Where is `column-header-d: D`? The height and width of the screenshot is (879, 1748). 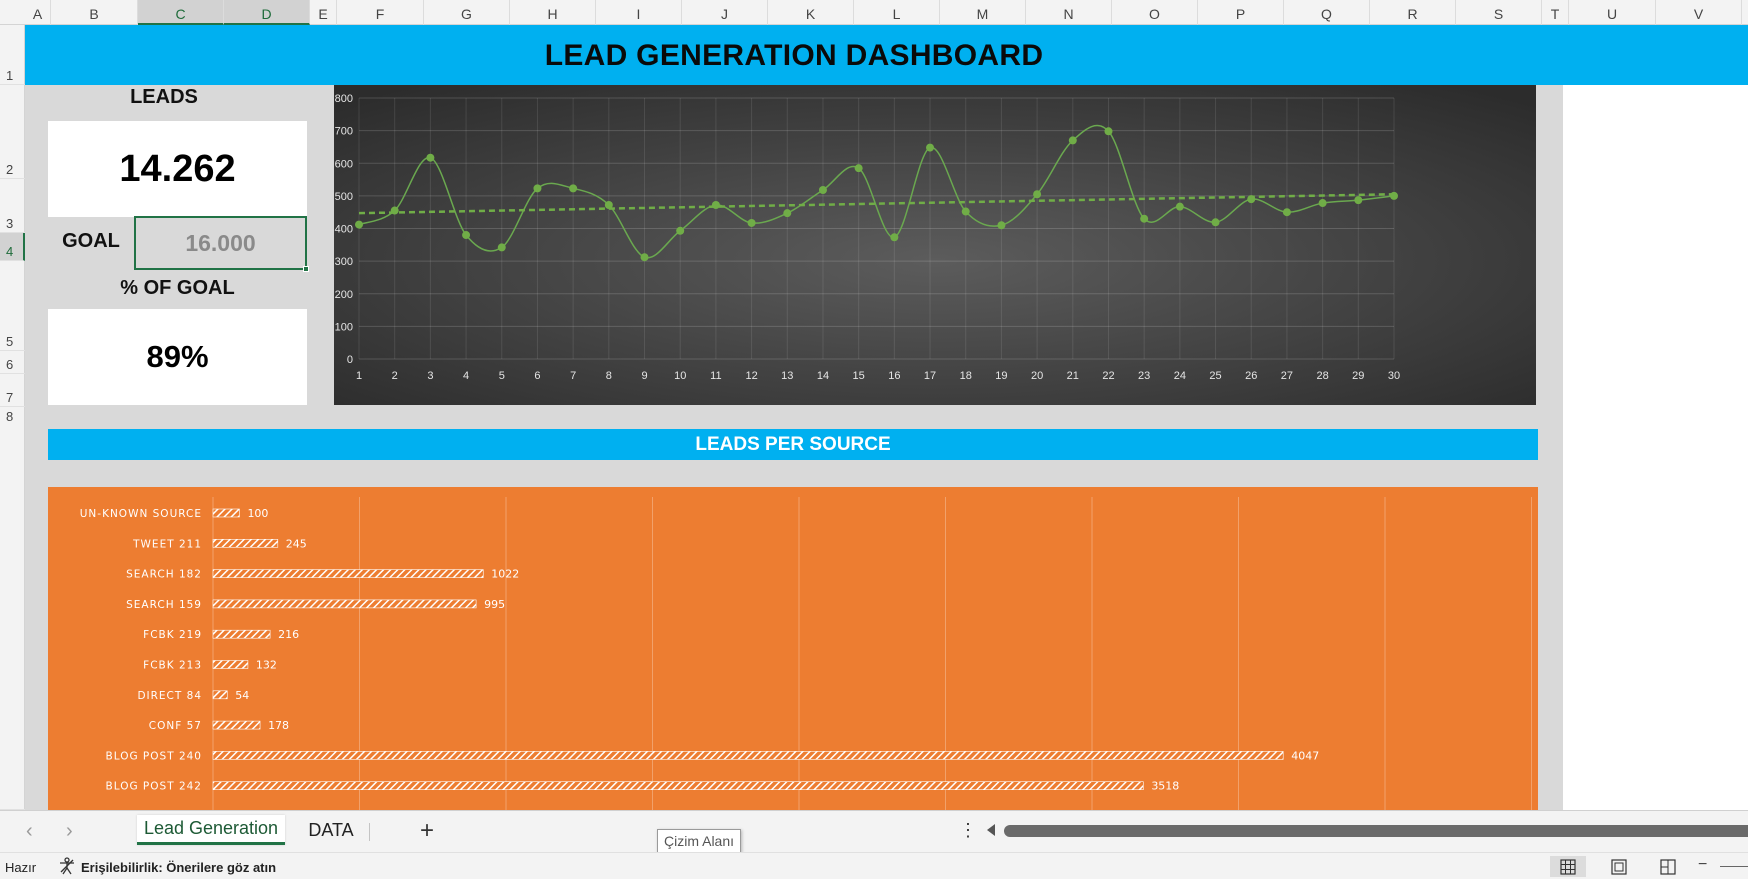 column-header-d: D is located at coordinates (267, 12).